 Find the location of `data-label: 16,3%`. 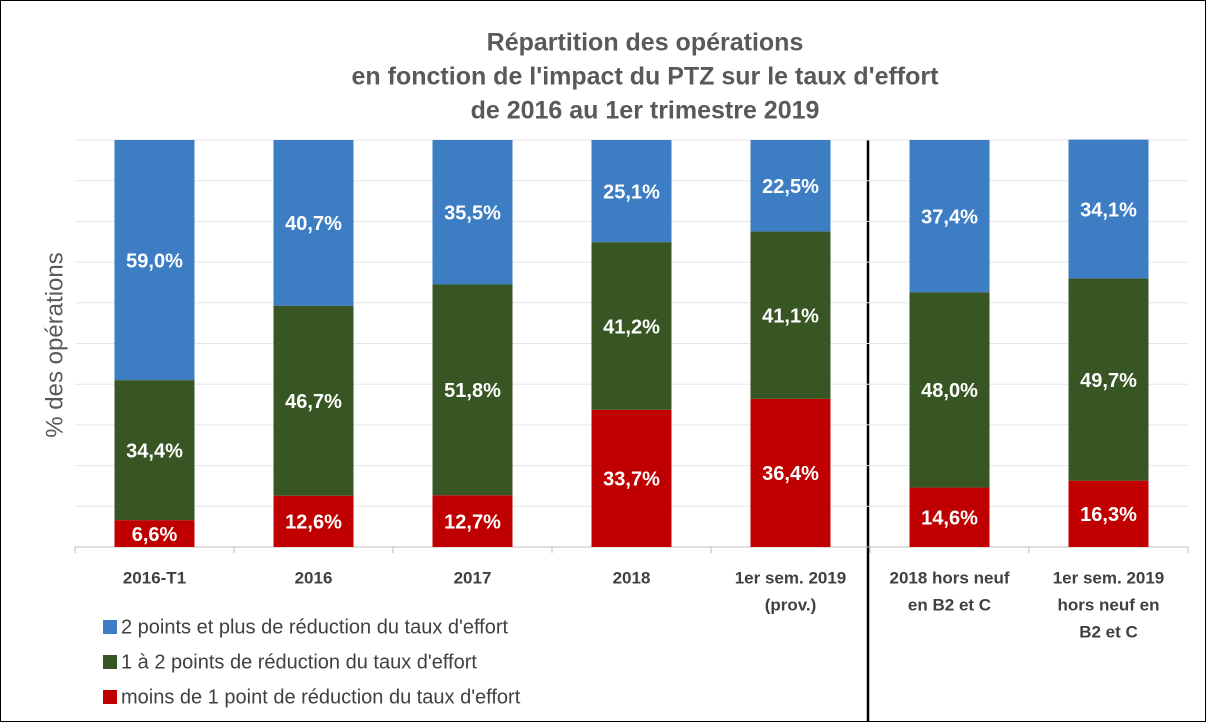

data-label: 16,3% is located at coordinates (1108, 515).